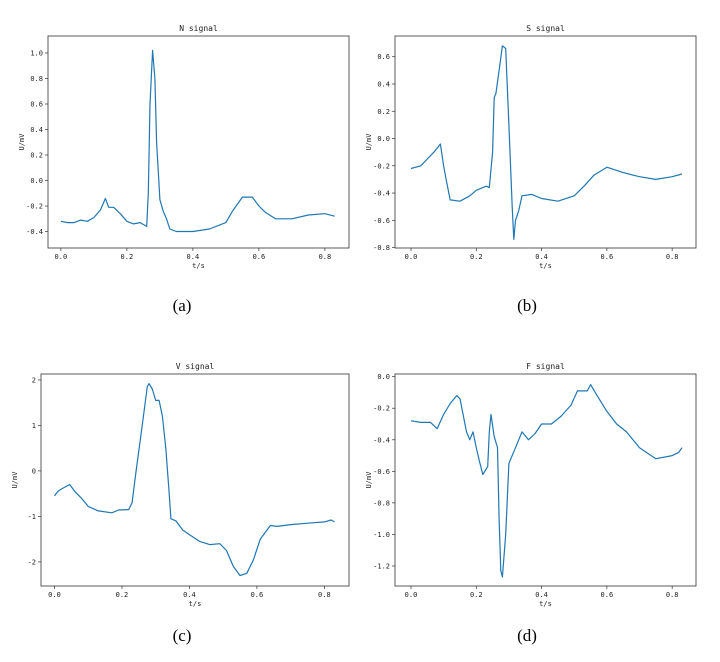  I want to click on subplot-title: F signal, so click(545, 366).